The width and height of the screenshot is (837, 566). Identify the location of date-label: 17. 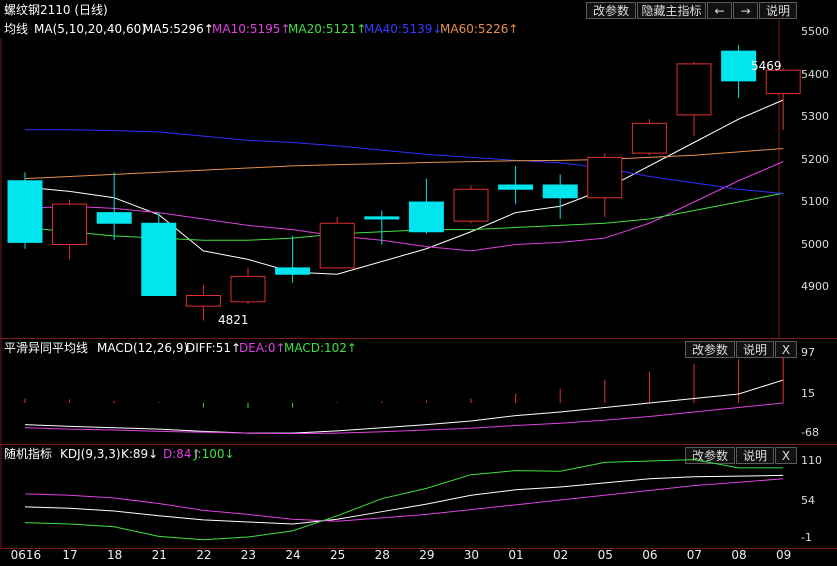
(70, 555).